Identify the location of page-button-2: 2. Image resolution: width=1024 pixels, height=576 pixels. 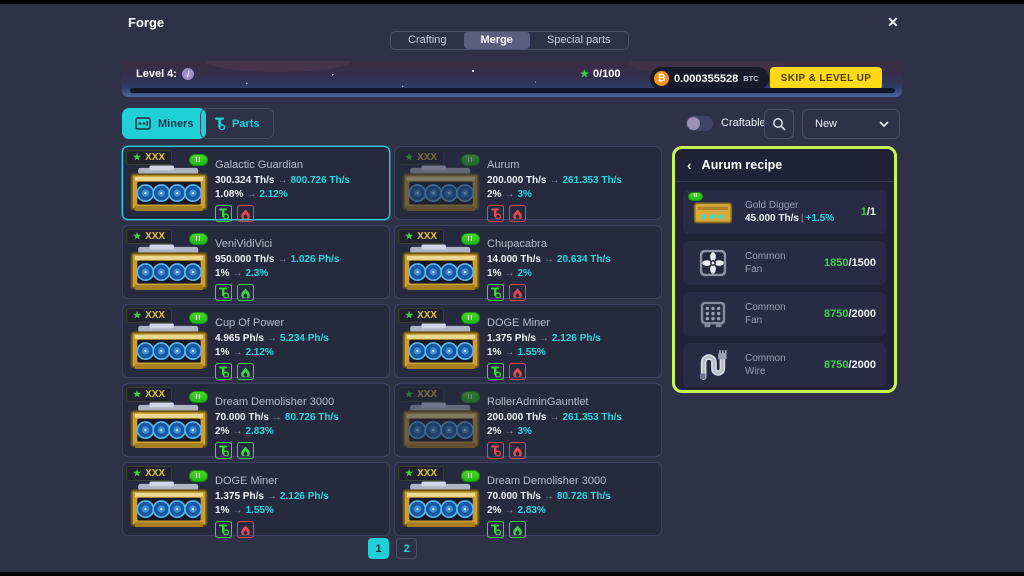
(406, 548).